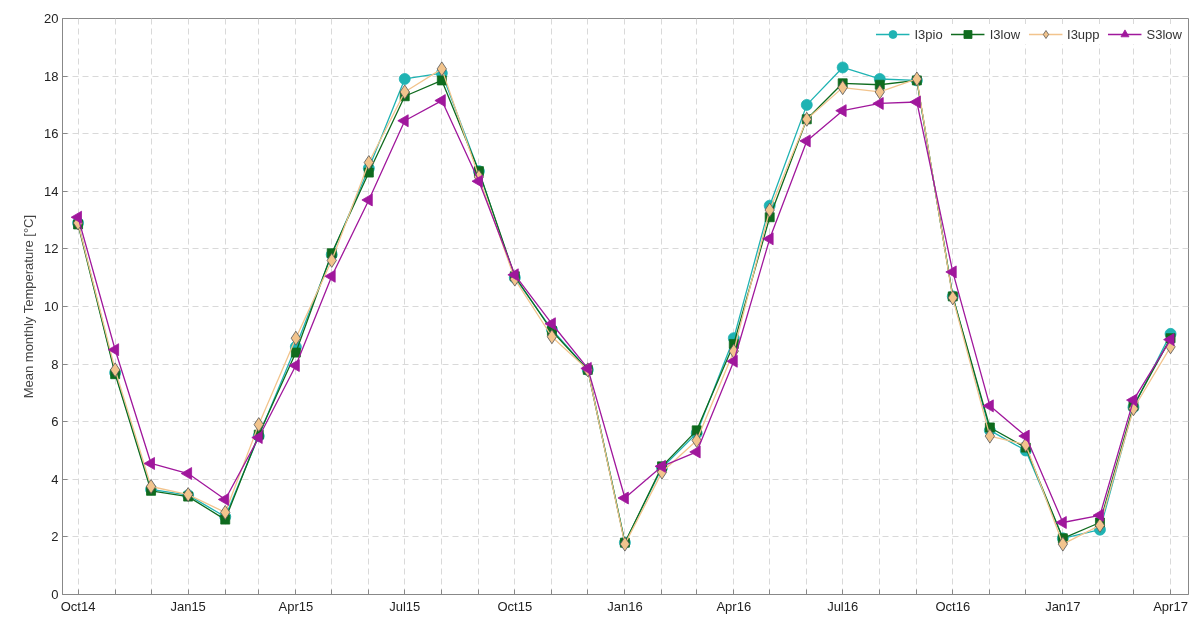 This screenshot has height=627, width=1201. I want to click on x-tick-label: Jan16, so click(625, 606).